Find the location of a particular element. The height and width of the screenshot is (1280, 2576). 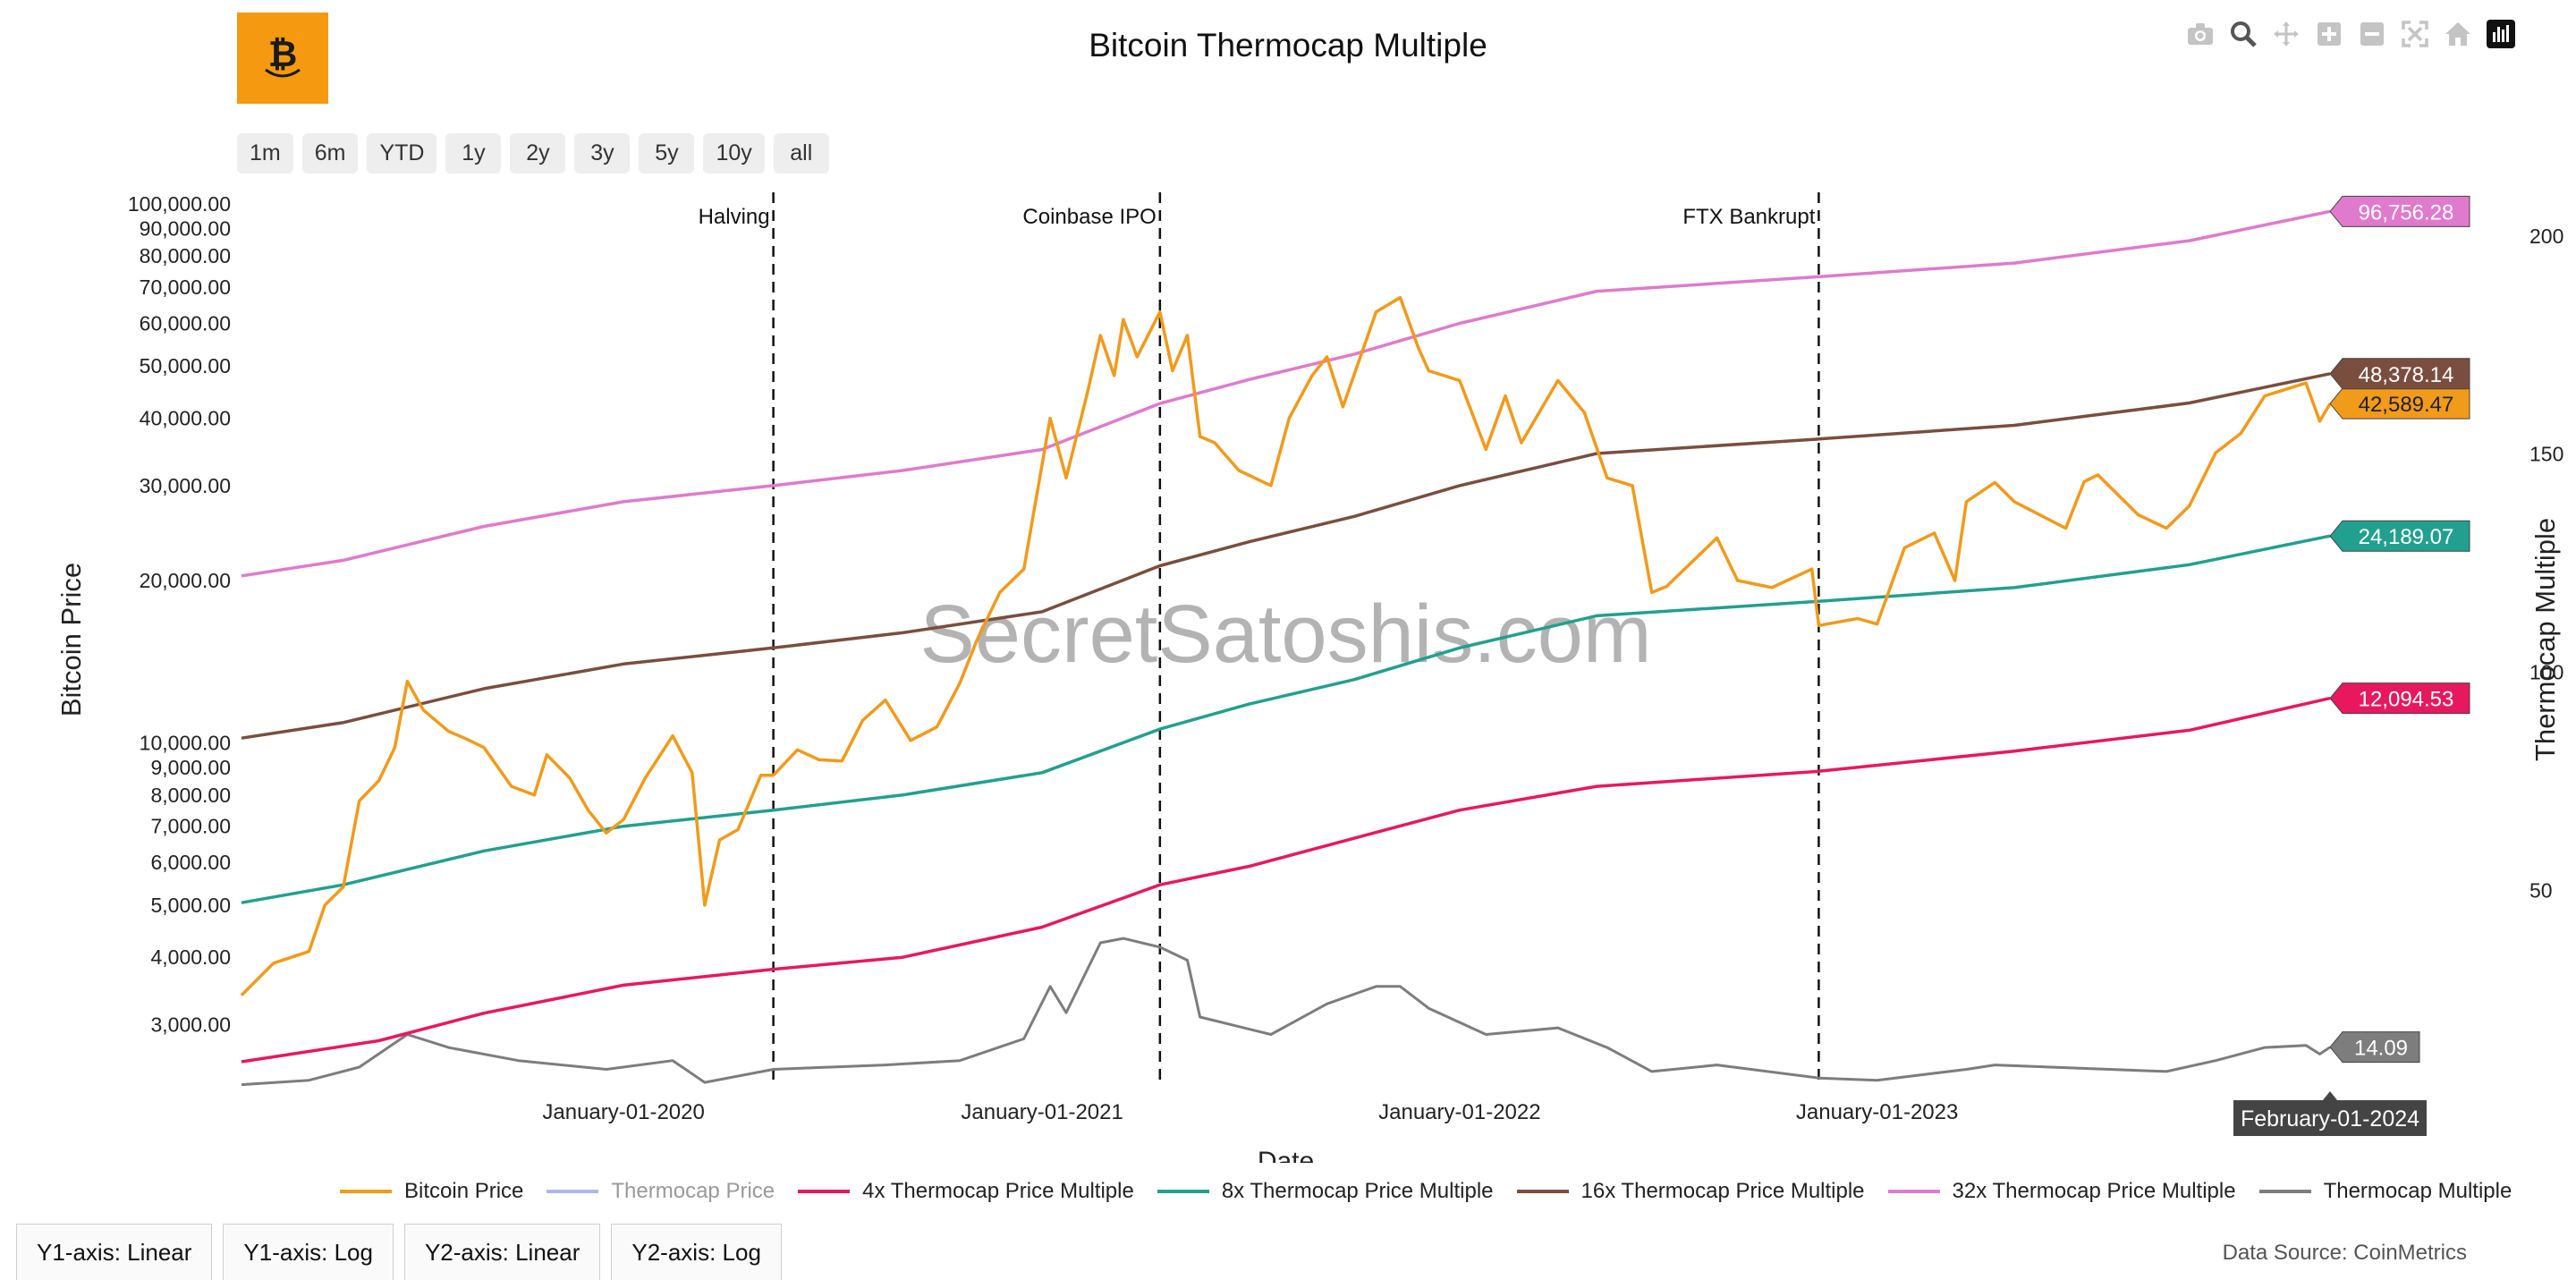

y-tick-label: 60,000.00 is located at coordinates (185, 323).